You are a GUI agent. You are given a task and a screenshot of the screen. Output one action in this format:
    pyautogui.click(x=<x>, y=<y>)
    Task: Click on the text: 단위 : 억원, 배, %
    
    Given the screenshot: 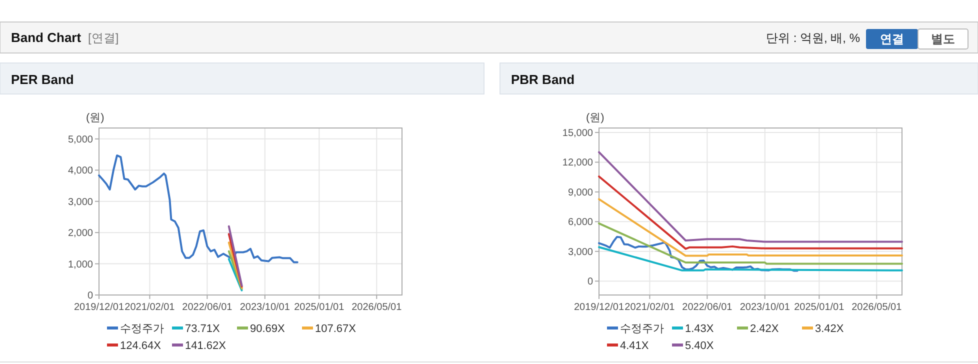 What is the action you would take?
    pyautogui.click(x=813, y=38)
    